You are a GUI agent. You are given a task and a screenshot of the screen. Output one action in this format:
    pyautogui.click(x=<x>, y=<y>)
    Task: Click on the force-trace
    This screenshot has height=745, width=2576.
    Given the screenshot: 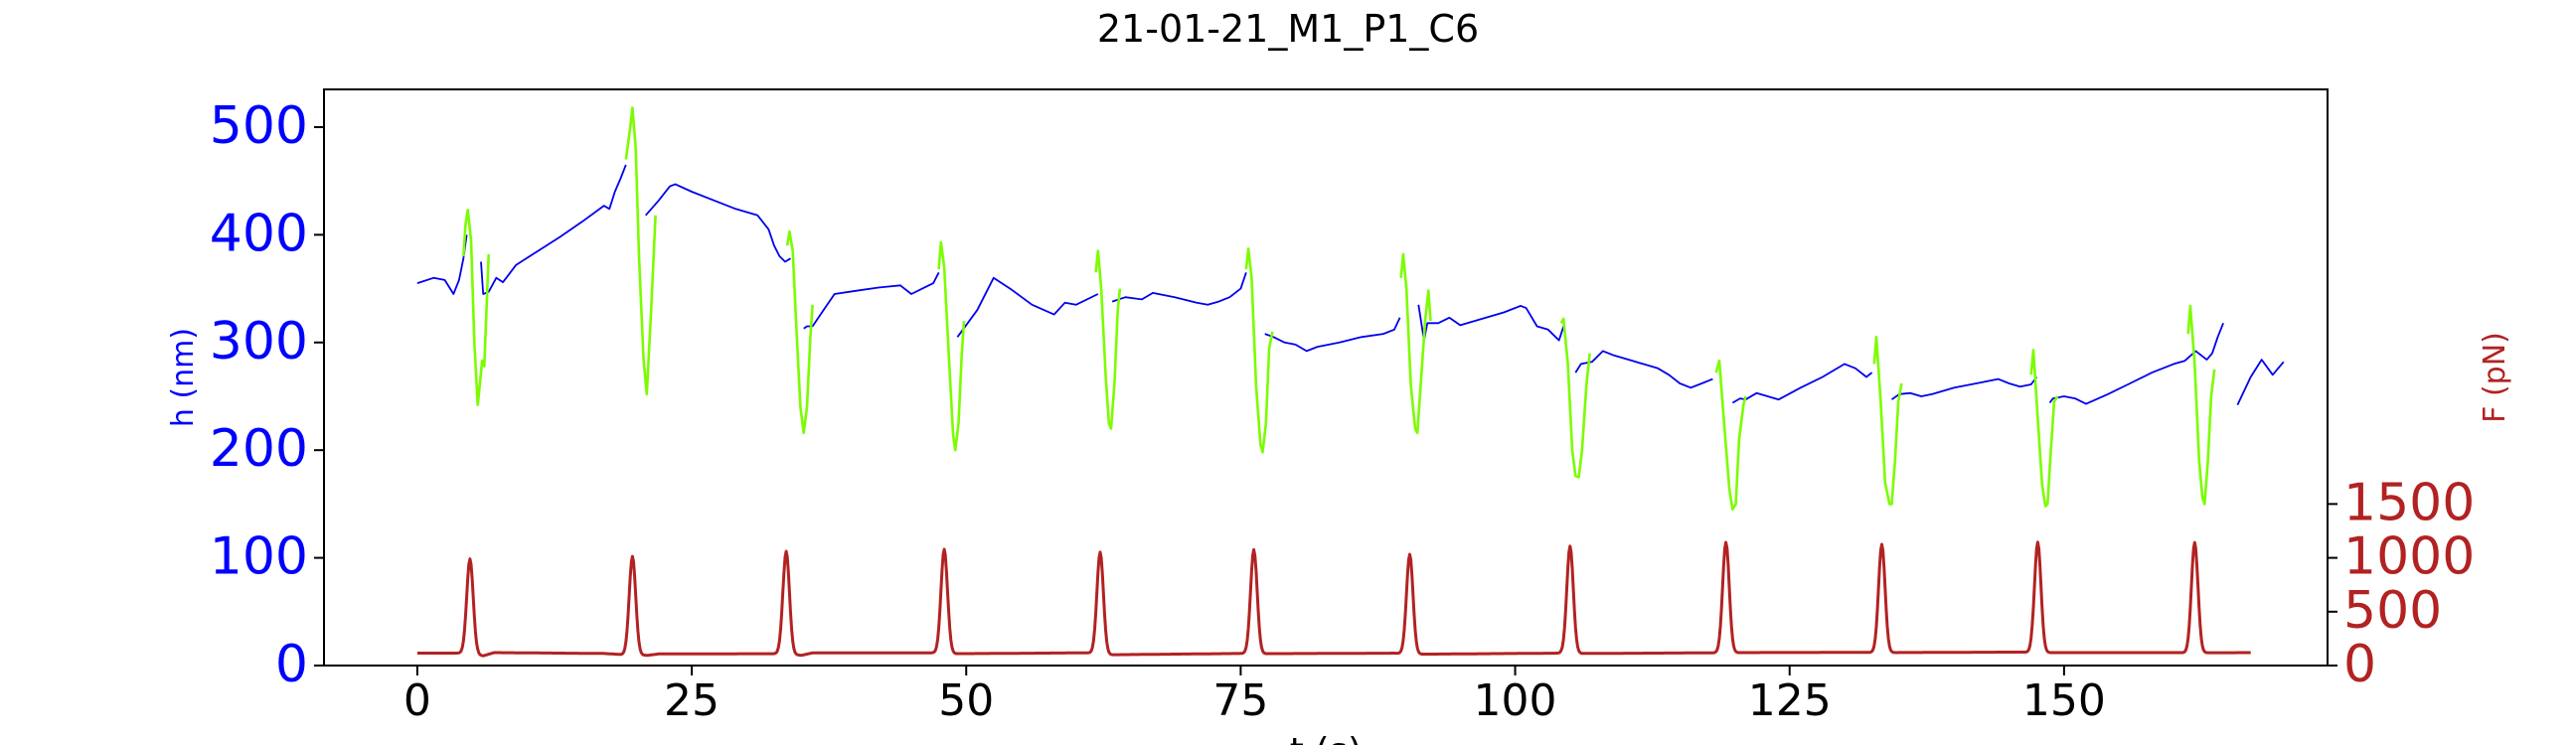 What is the action you would take?
    pyautogui.click(x=1334, y=599)
    